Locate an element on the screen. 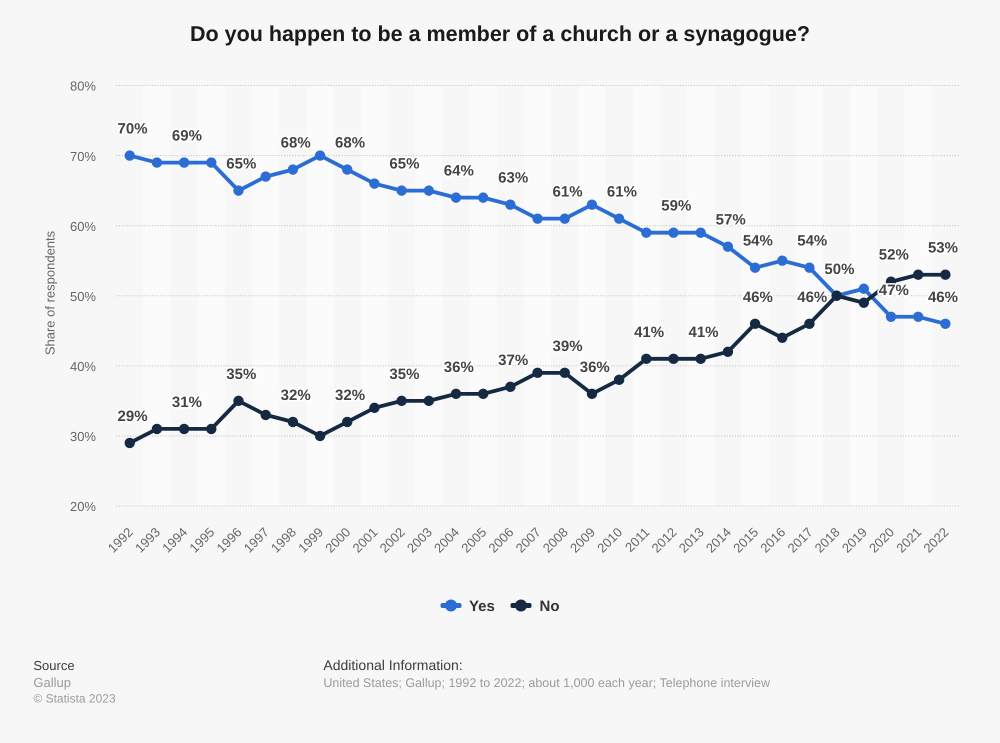 Image resolution: width=1000 pixels, height=743 pixels. svg-text: 2004 is located at coordinates (446, 540).